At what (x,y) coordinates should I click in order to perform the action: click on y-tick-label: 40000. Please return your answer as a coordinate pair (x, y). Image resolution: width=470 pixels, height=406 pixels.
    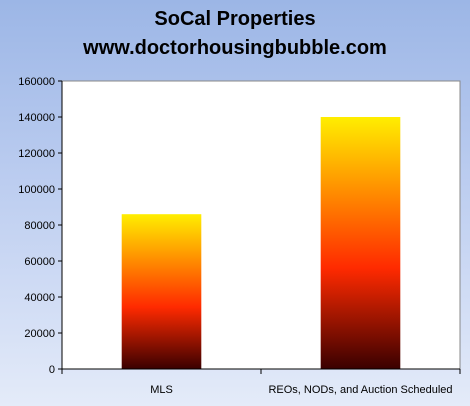
    Looking at the image, I should click on (39, 298).